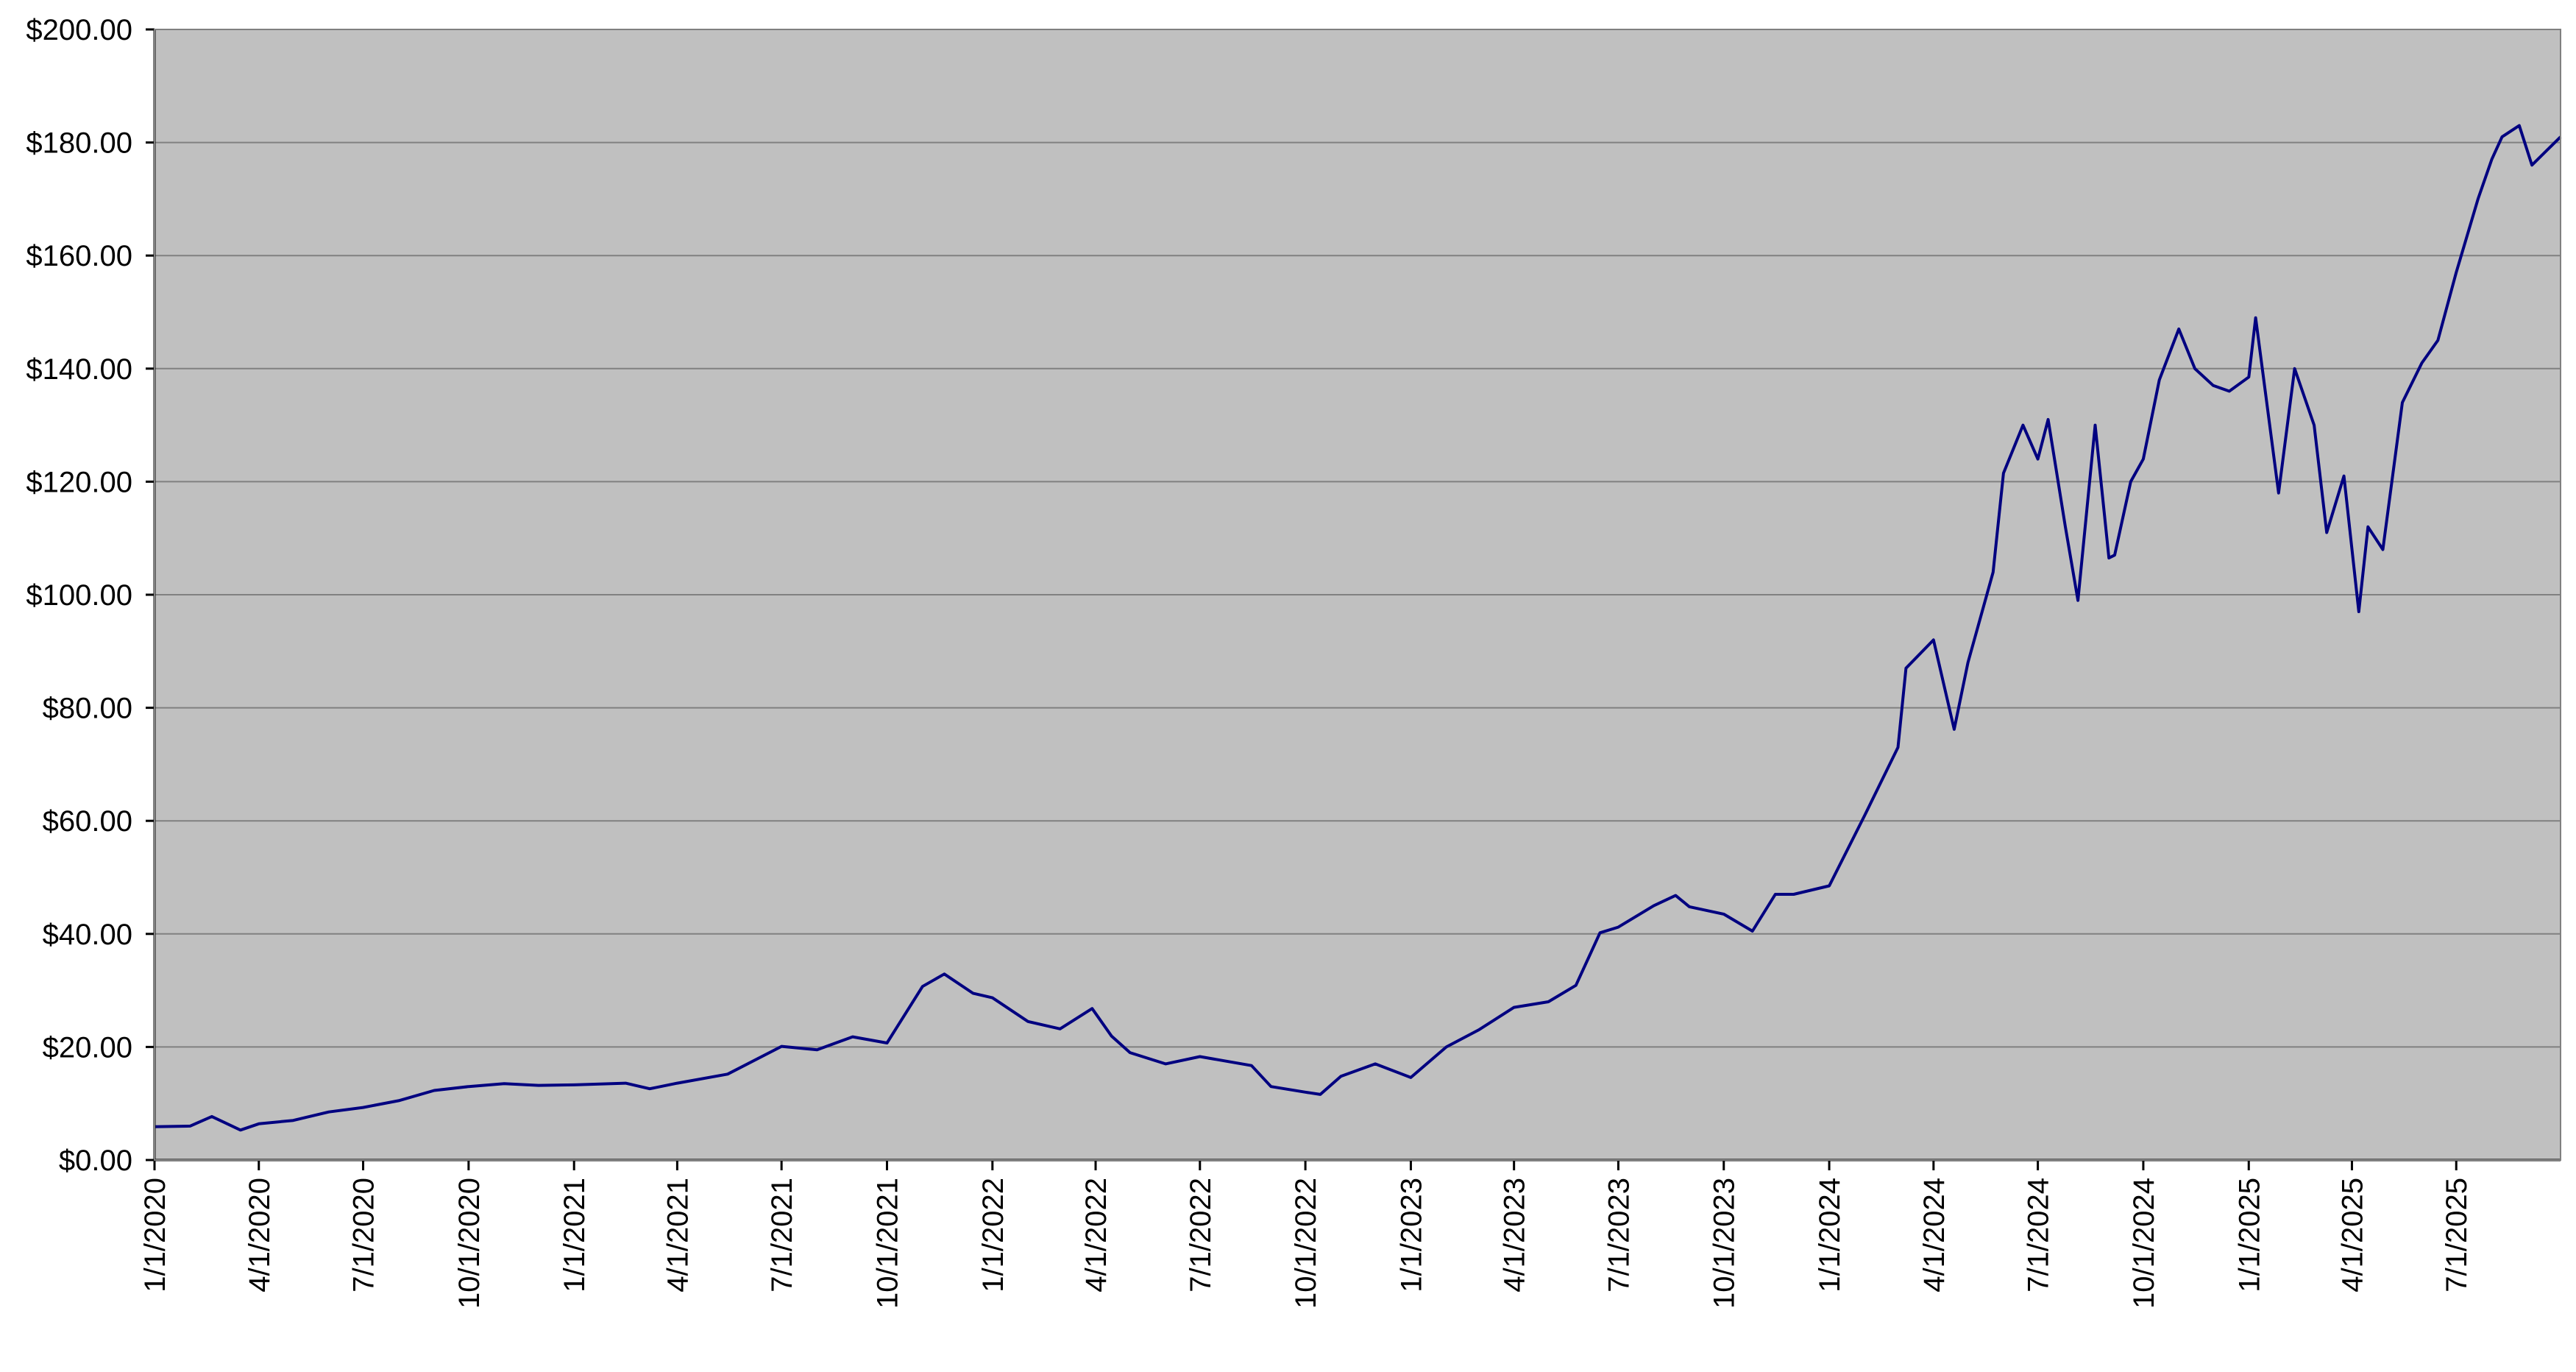 The image size is (2576, 1372). I want to click on y-tick-label: $80.00, so click(87, 709).